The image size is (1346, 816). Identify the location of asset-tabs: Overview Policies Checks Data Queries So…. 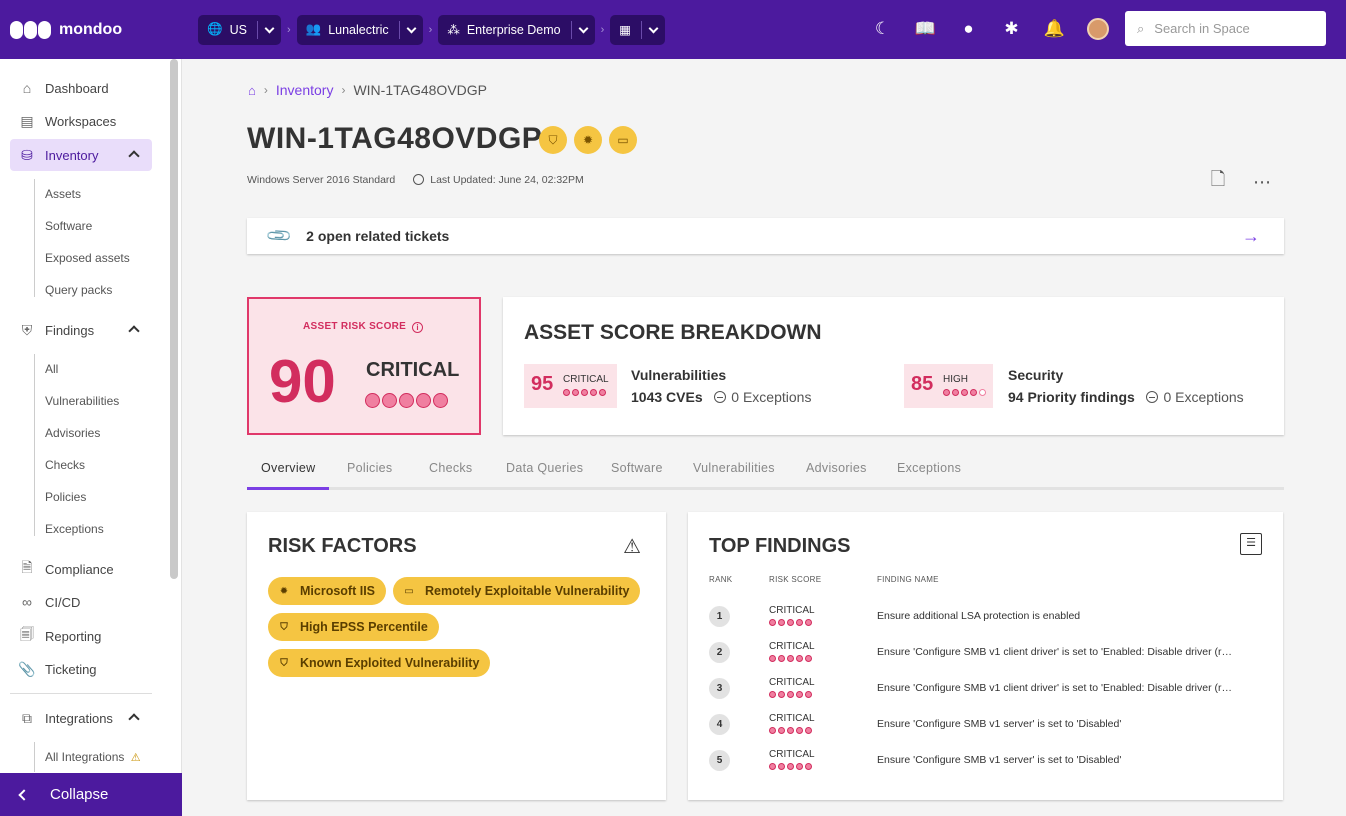
(765, 473).